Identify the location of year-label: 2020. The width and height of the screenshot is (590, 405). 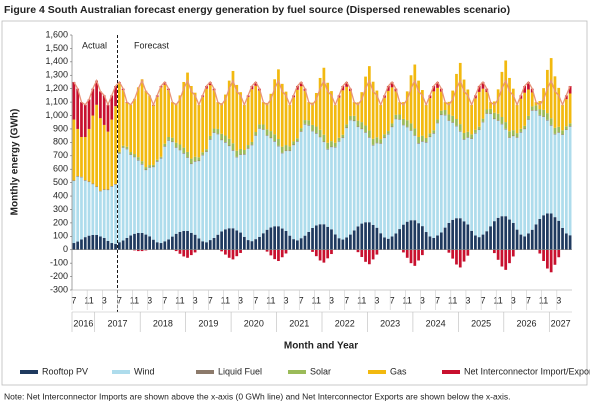
(254, 323).